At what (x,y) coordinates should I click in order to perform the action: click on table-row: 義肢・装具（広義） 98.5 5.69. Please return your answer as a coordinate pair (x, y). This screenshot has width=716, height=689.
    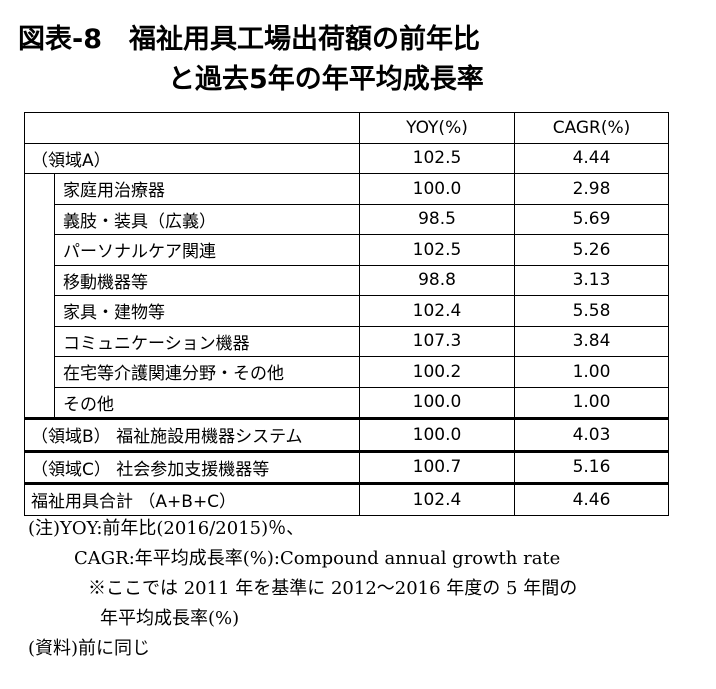
    Looking at the image, I should click on (346, 219).